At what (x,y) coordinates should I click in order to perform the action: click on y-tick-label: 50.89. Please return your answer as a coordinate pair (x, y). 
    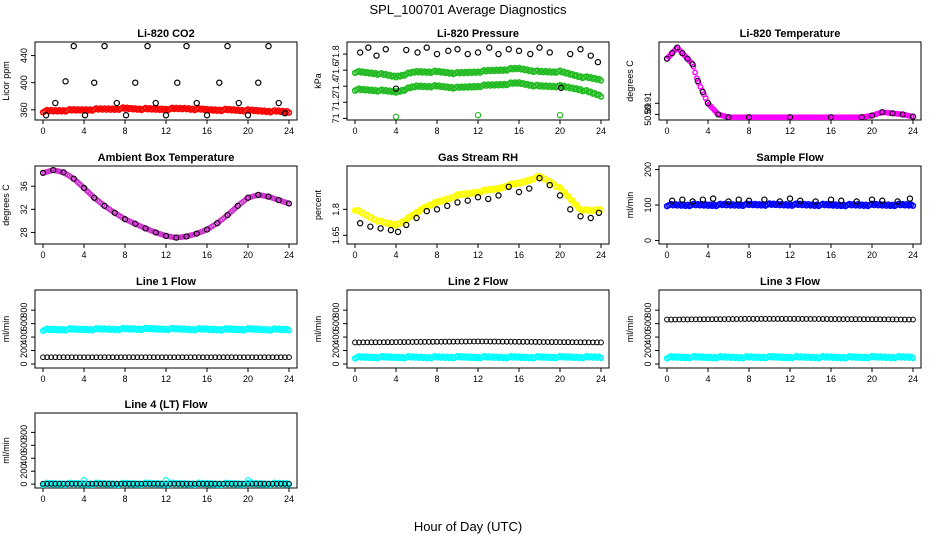
    Looking at the image, I should click on (648, 114).